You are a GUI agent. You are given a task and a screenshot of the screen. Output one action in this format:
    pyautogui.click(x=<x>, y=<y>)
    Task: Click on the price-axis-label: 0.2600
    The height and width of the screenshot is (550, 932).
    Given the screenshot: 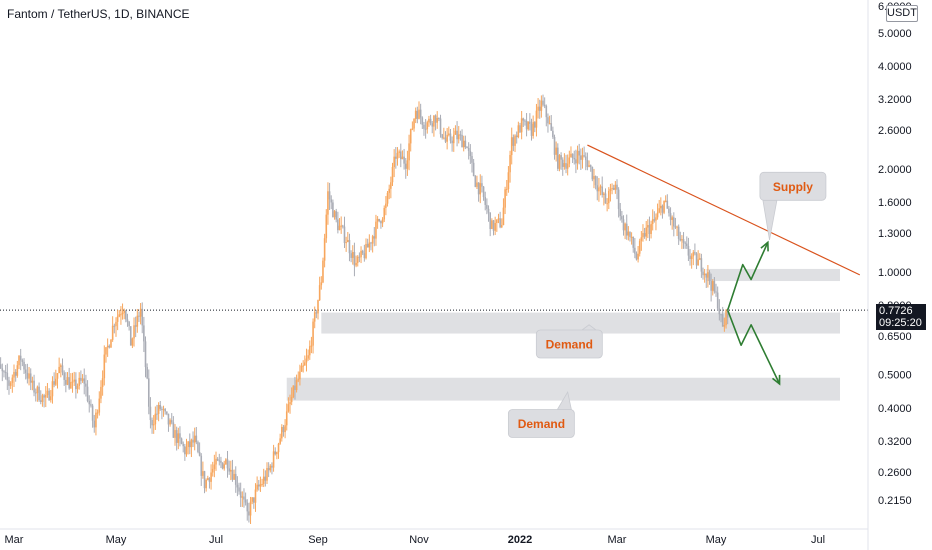 What is the action you would take?
    pyautogui.click(x=895, y=473)
    